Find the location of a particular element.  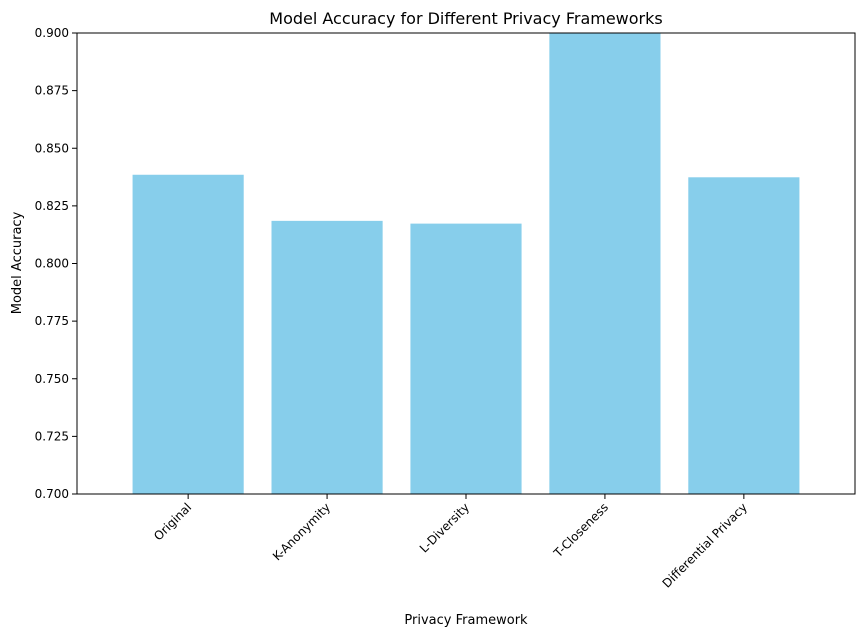

y-tick-label: 0.825 is located at coordinates (52, 206).